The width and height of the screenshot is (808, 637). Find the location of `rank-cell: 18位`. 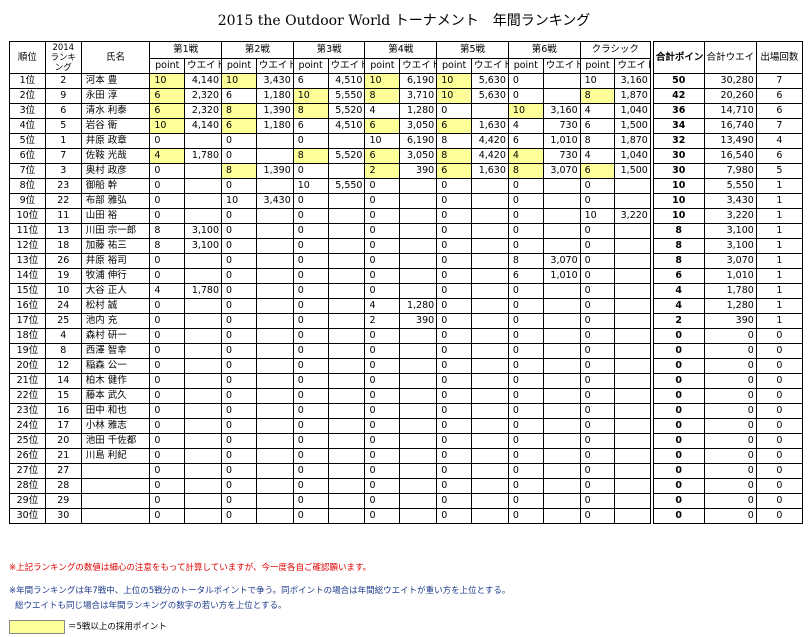

rank-cell: 18位 is located at coordinates (27, 336).